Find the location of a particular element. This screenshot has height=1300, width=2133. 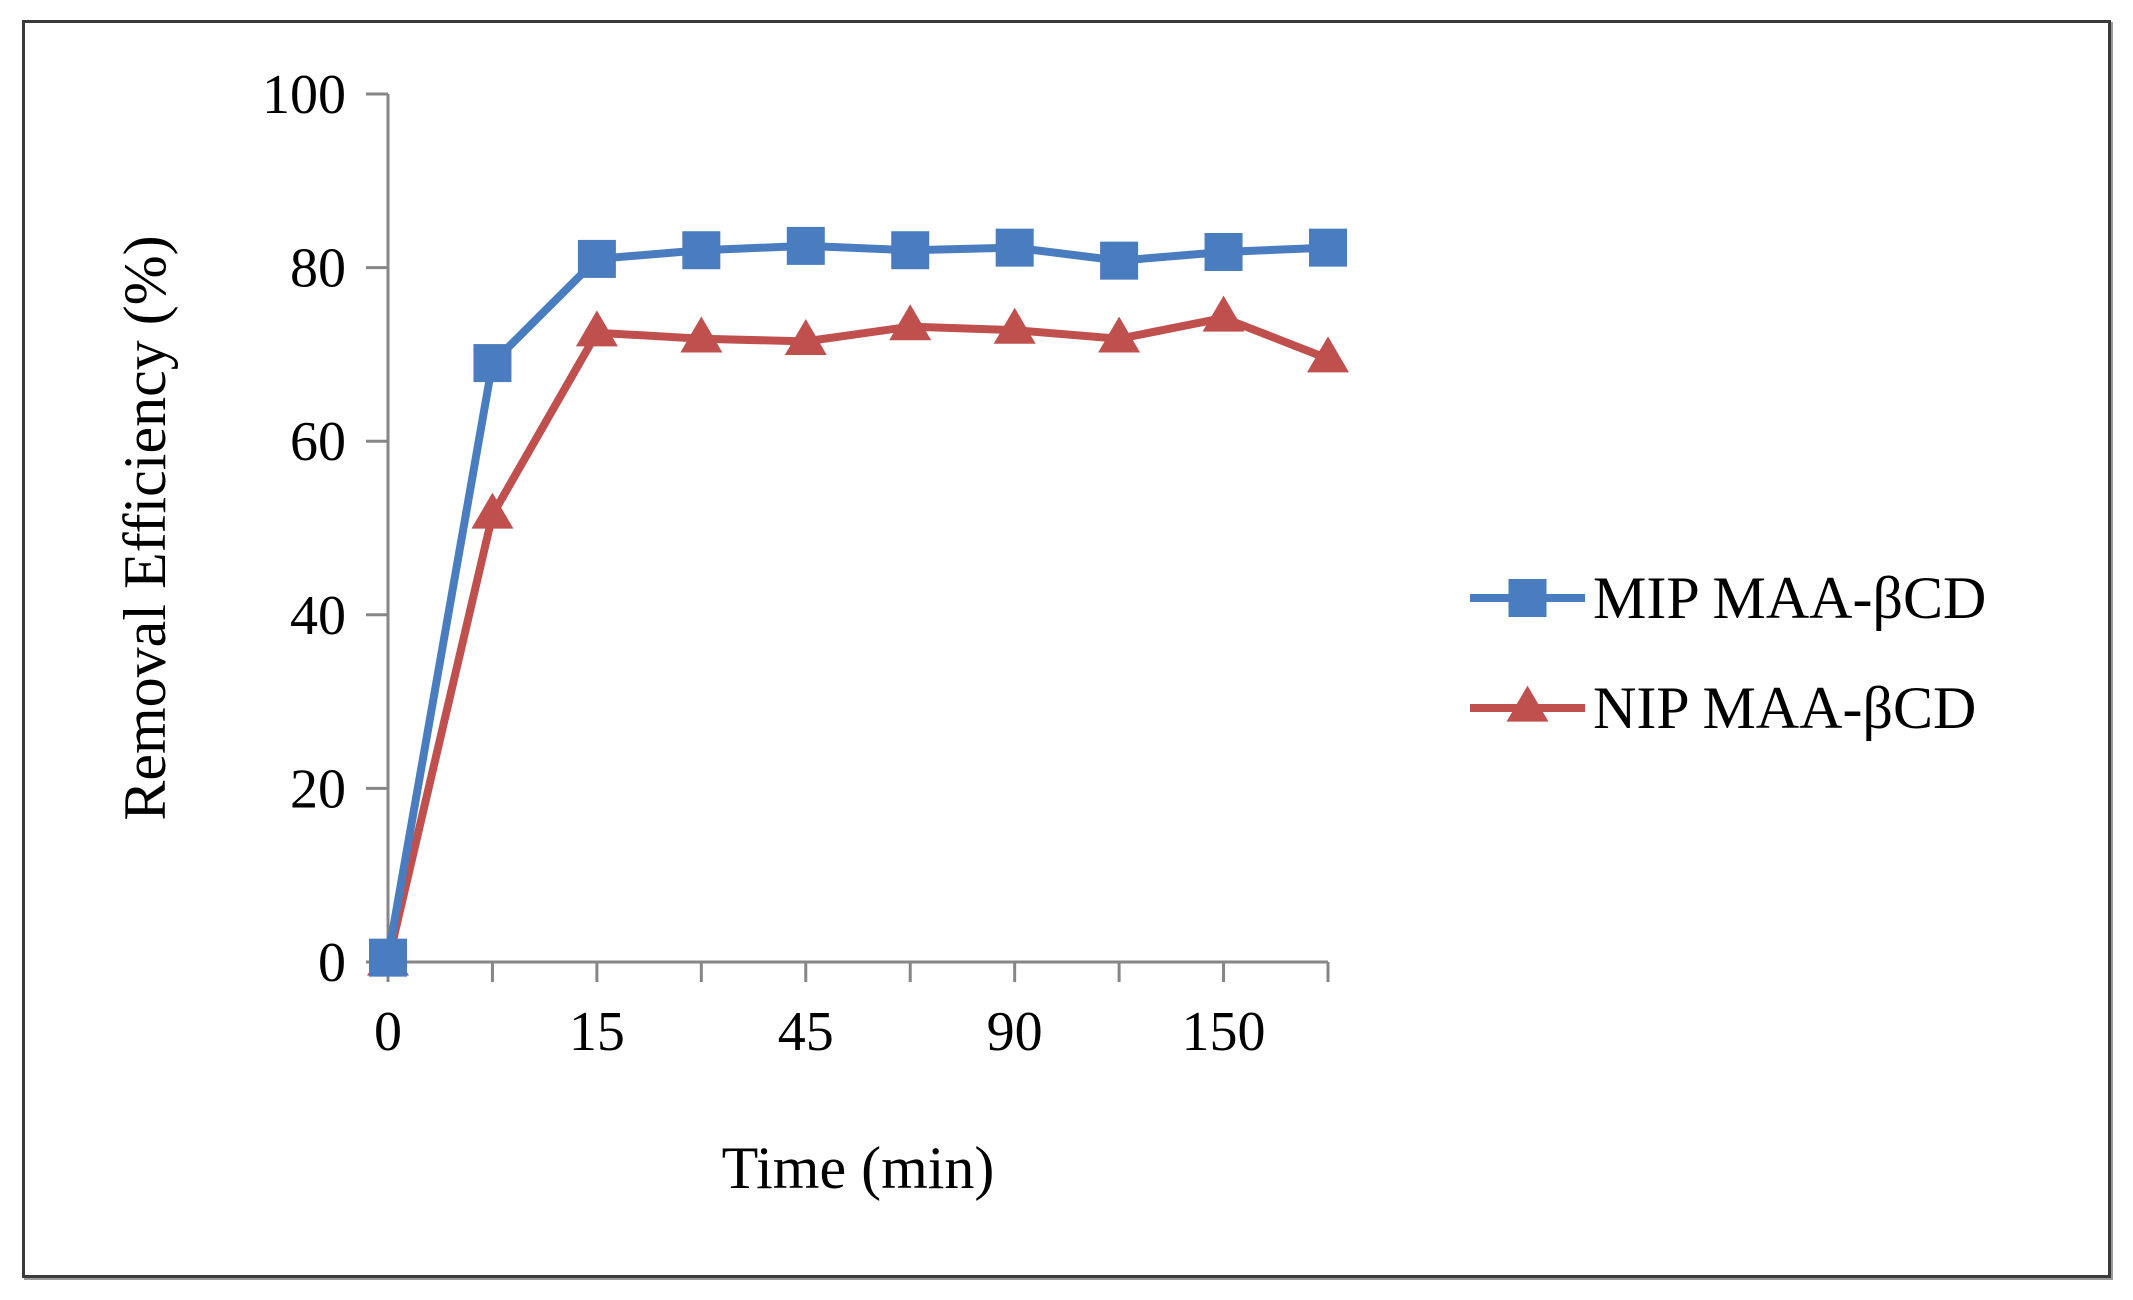

mip-legend-entry: MIP MAA-βCD is located at coordinates (1728, 598).